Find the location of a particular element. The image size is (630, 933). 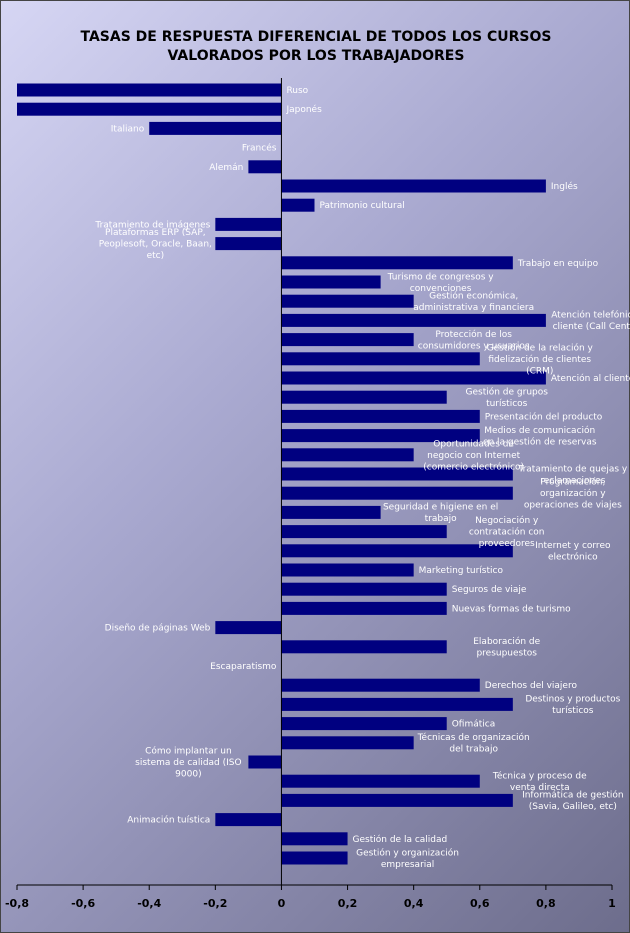

category-label-line: etc) is located at coordinates (156, 256).